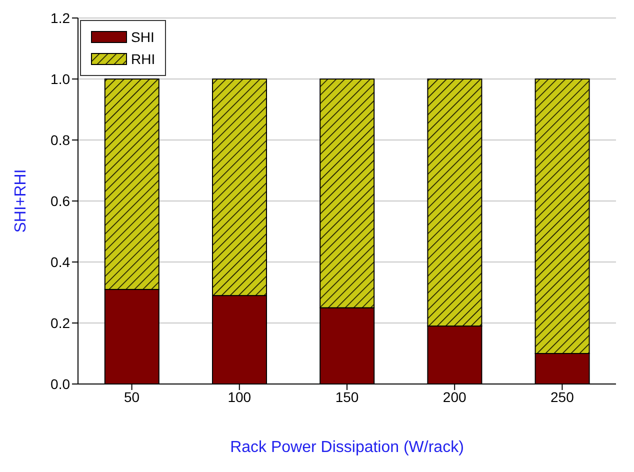  I want to click on x-tick-label: 200, so click(454, 396).